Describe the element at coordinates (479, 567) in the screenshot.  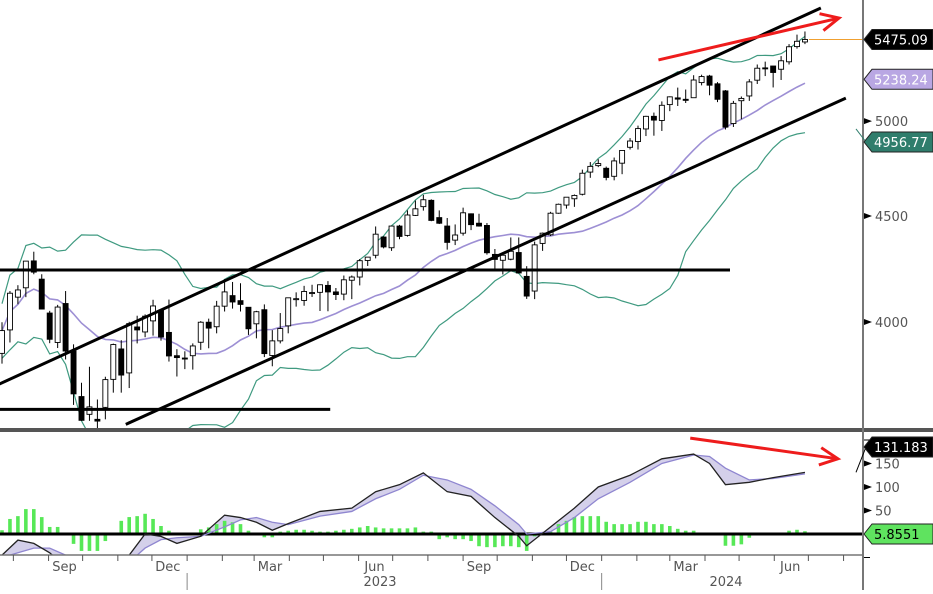
I see `x-month-label: Sep` at that location.